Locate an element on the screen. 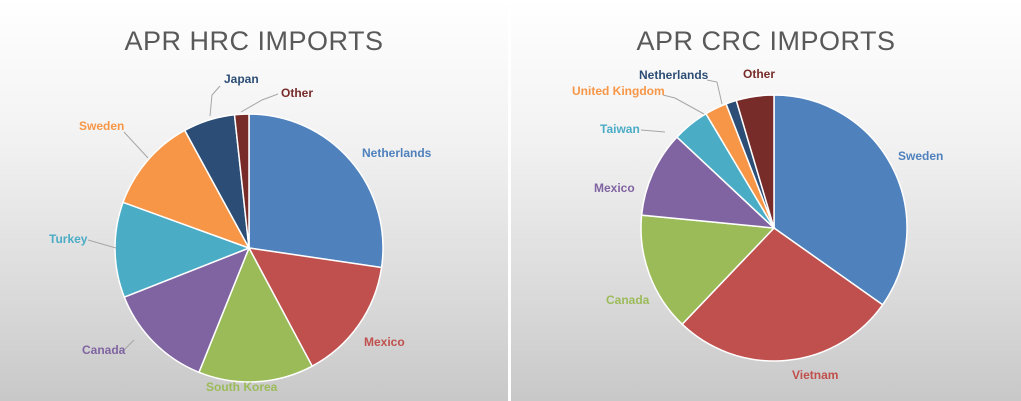  chart-title: APR HRC IMPORTS is located at coordinates (254, 41).